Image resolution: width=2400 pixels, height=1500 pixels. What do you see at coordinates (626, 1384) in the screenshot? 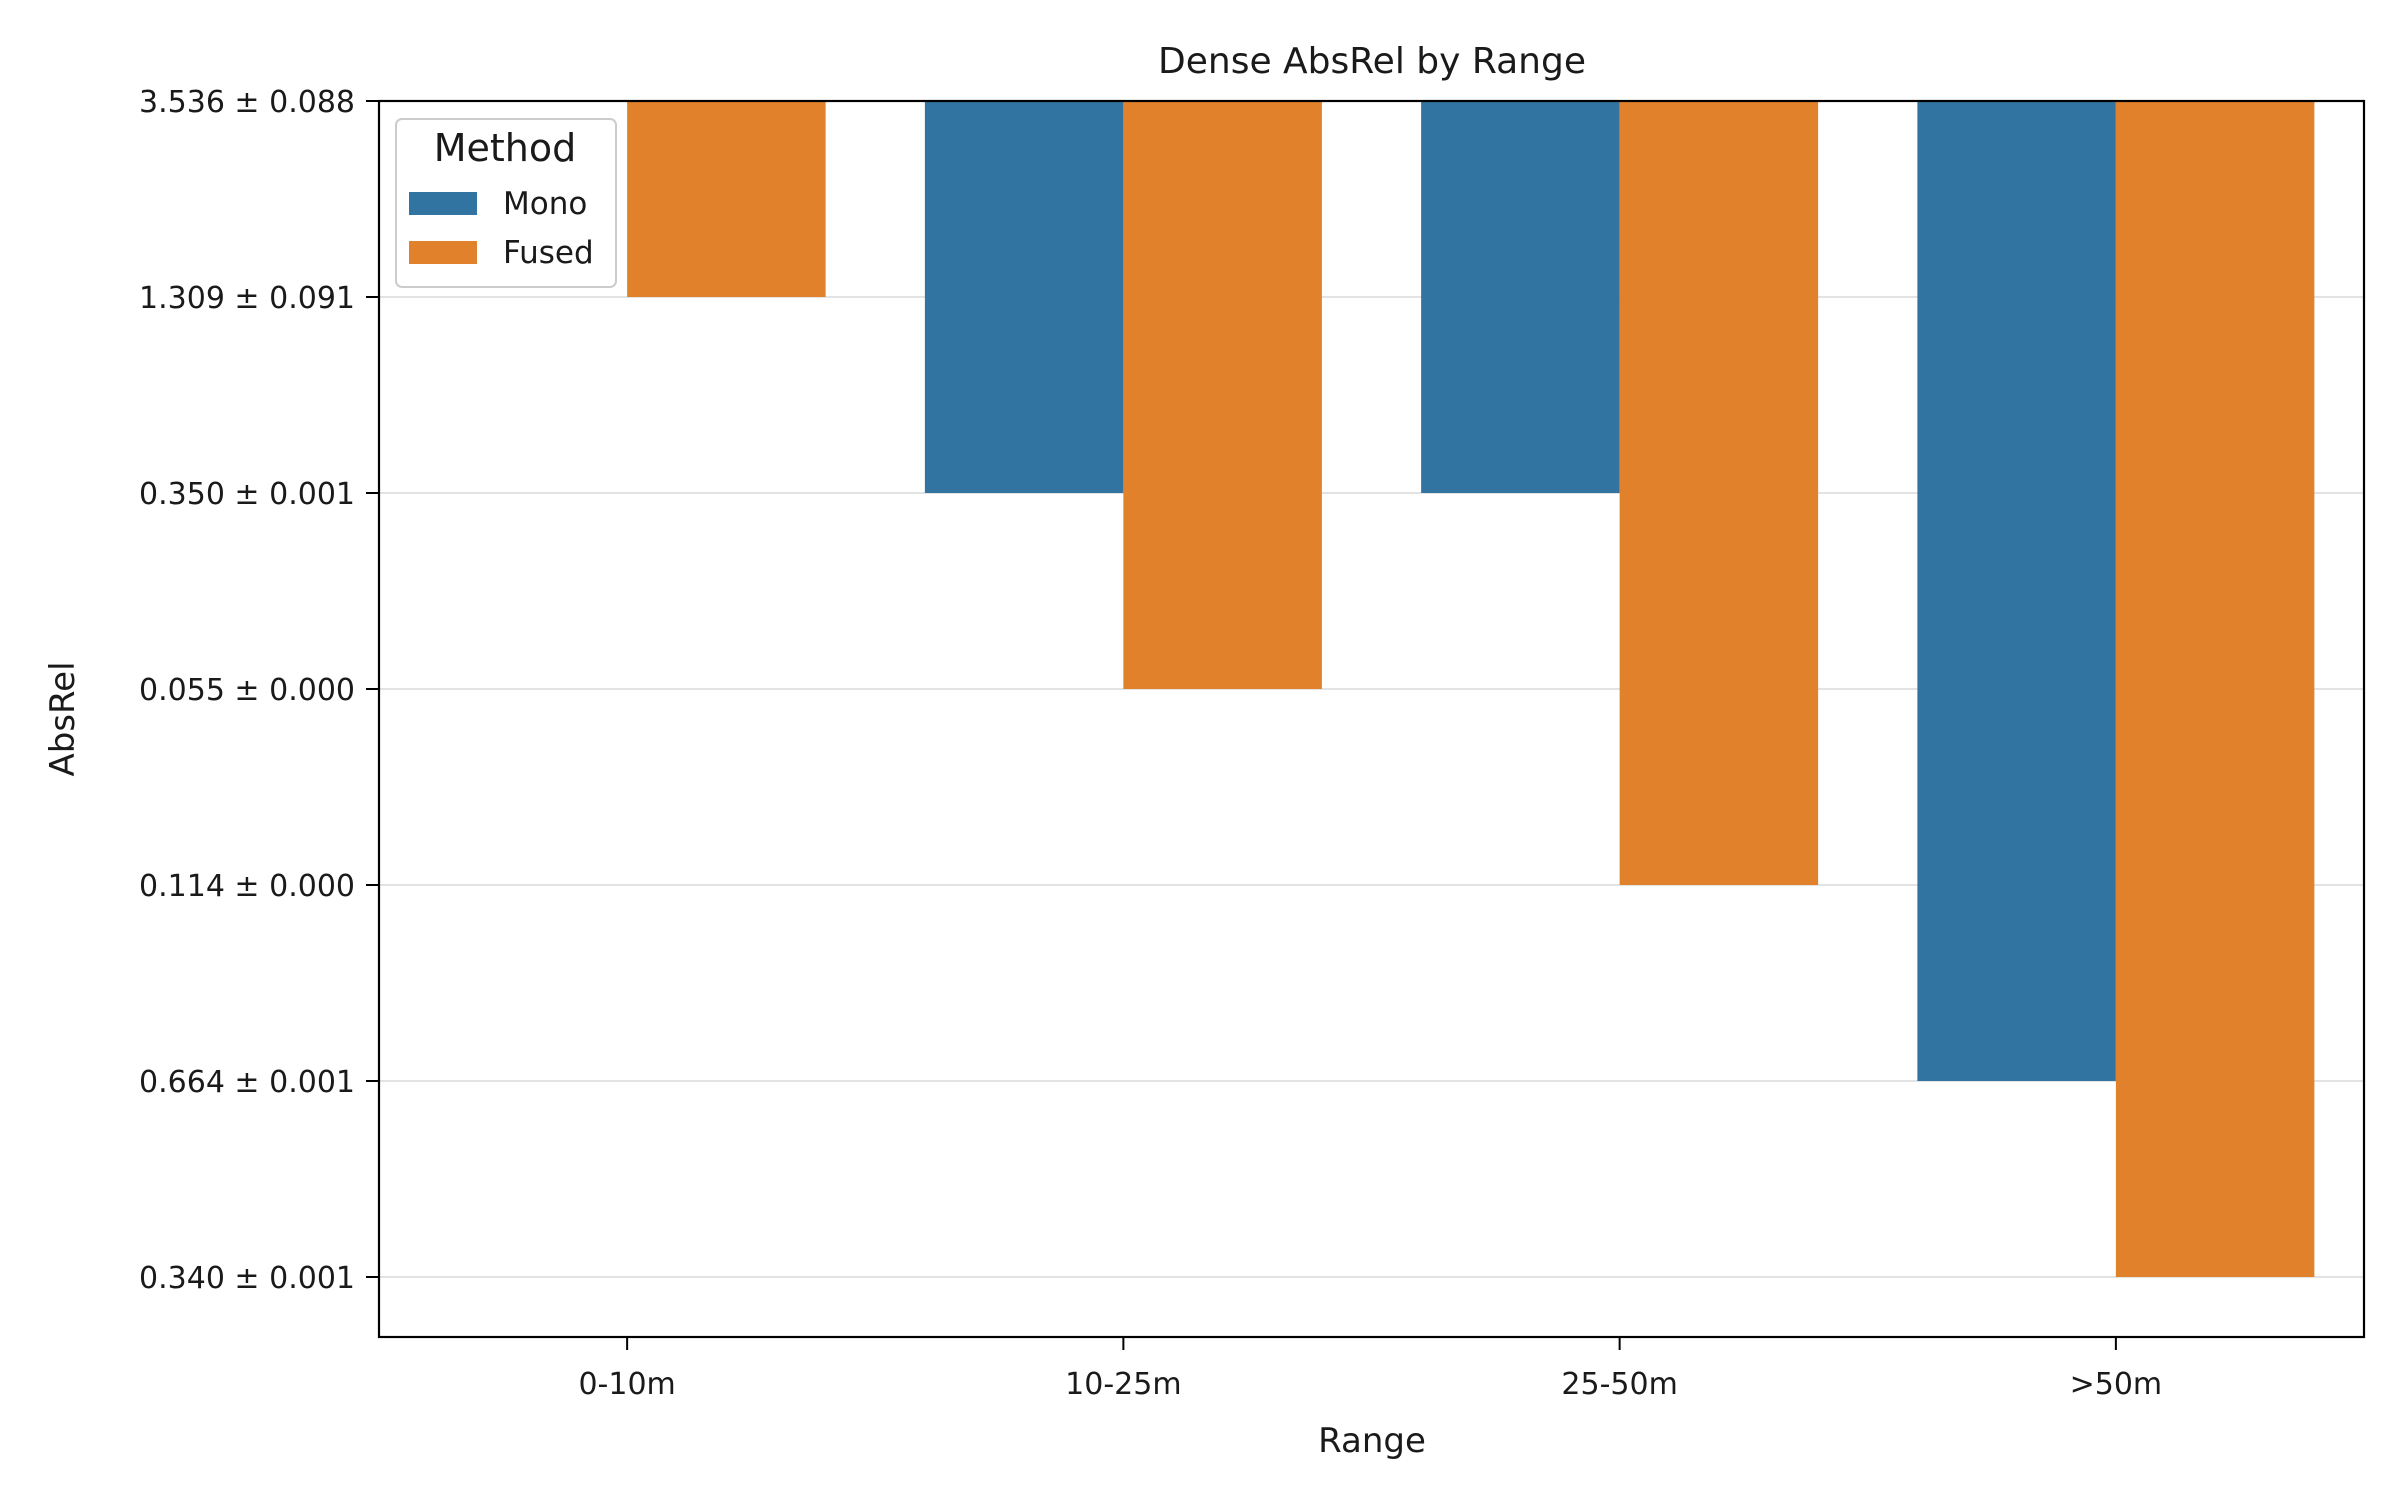
I see `x-tick-label: 0-10m` at bounding box center [626, 1384].